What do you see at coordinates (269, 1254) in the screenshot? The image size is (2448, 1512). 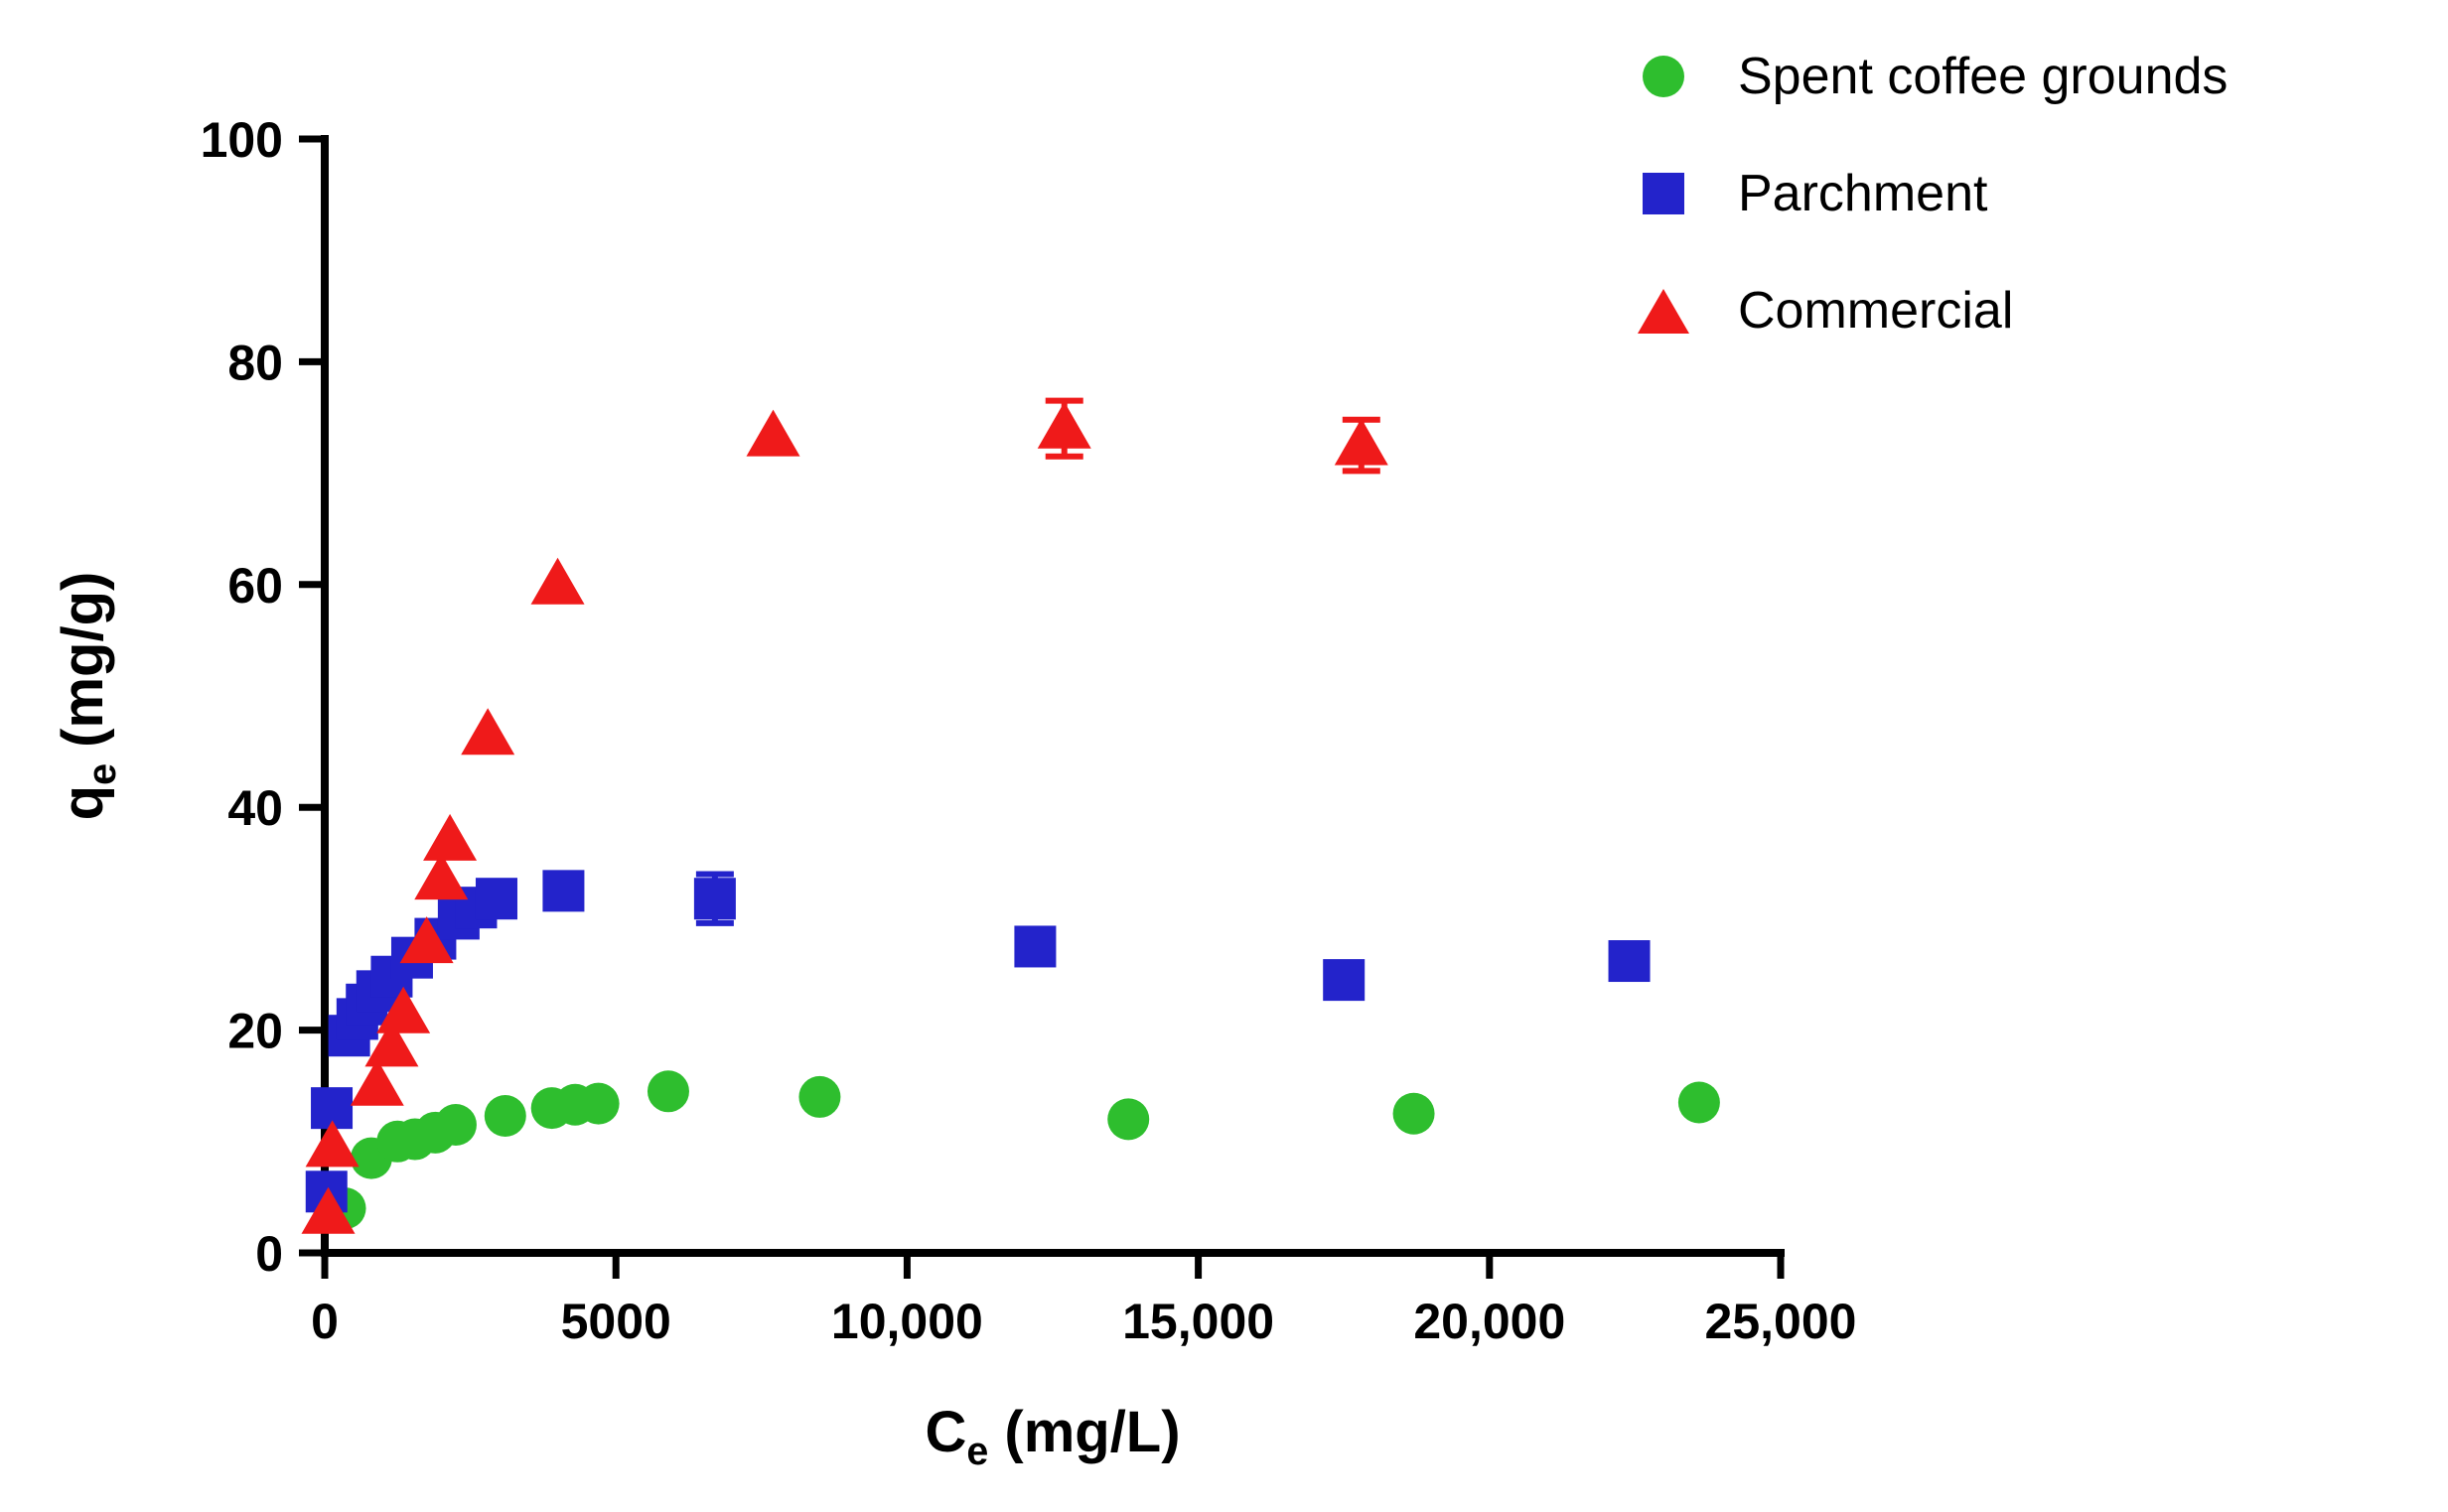 I see `y-tick-label: 0` at bounding box center [269, 1254].